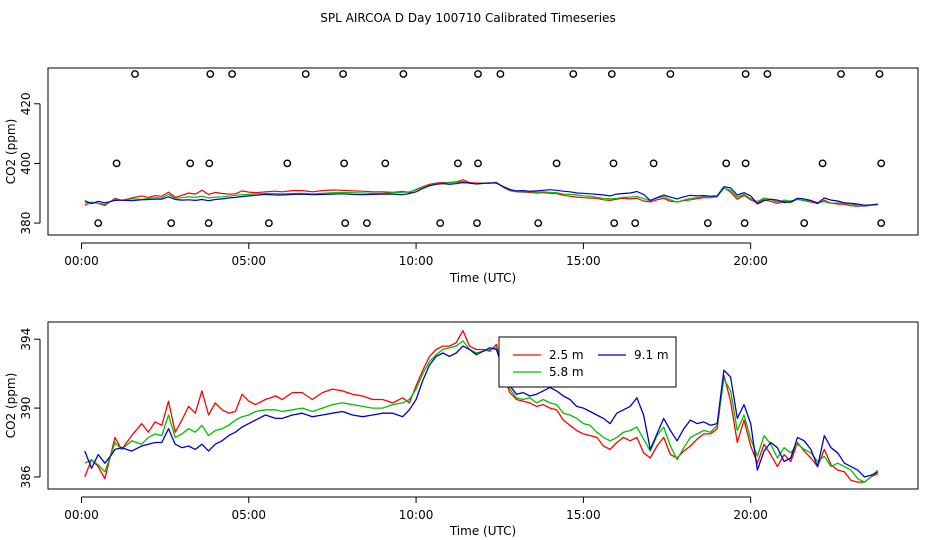 This screenshot has height=540, width=936. I want to click on y-tick-label: 386, so click(26, 476).